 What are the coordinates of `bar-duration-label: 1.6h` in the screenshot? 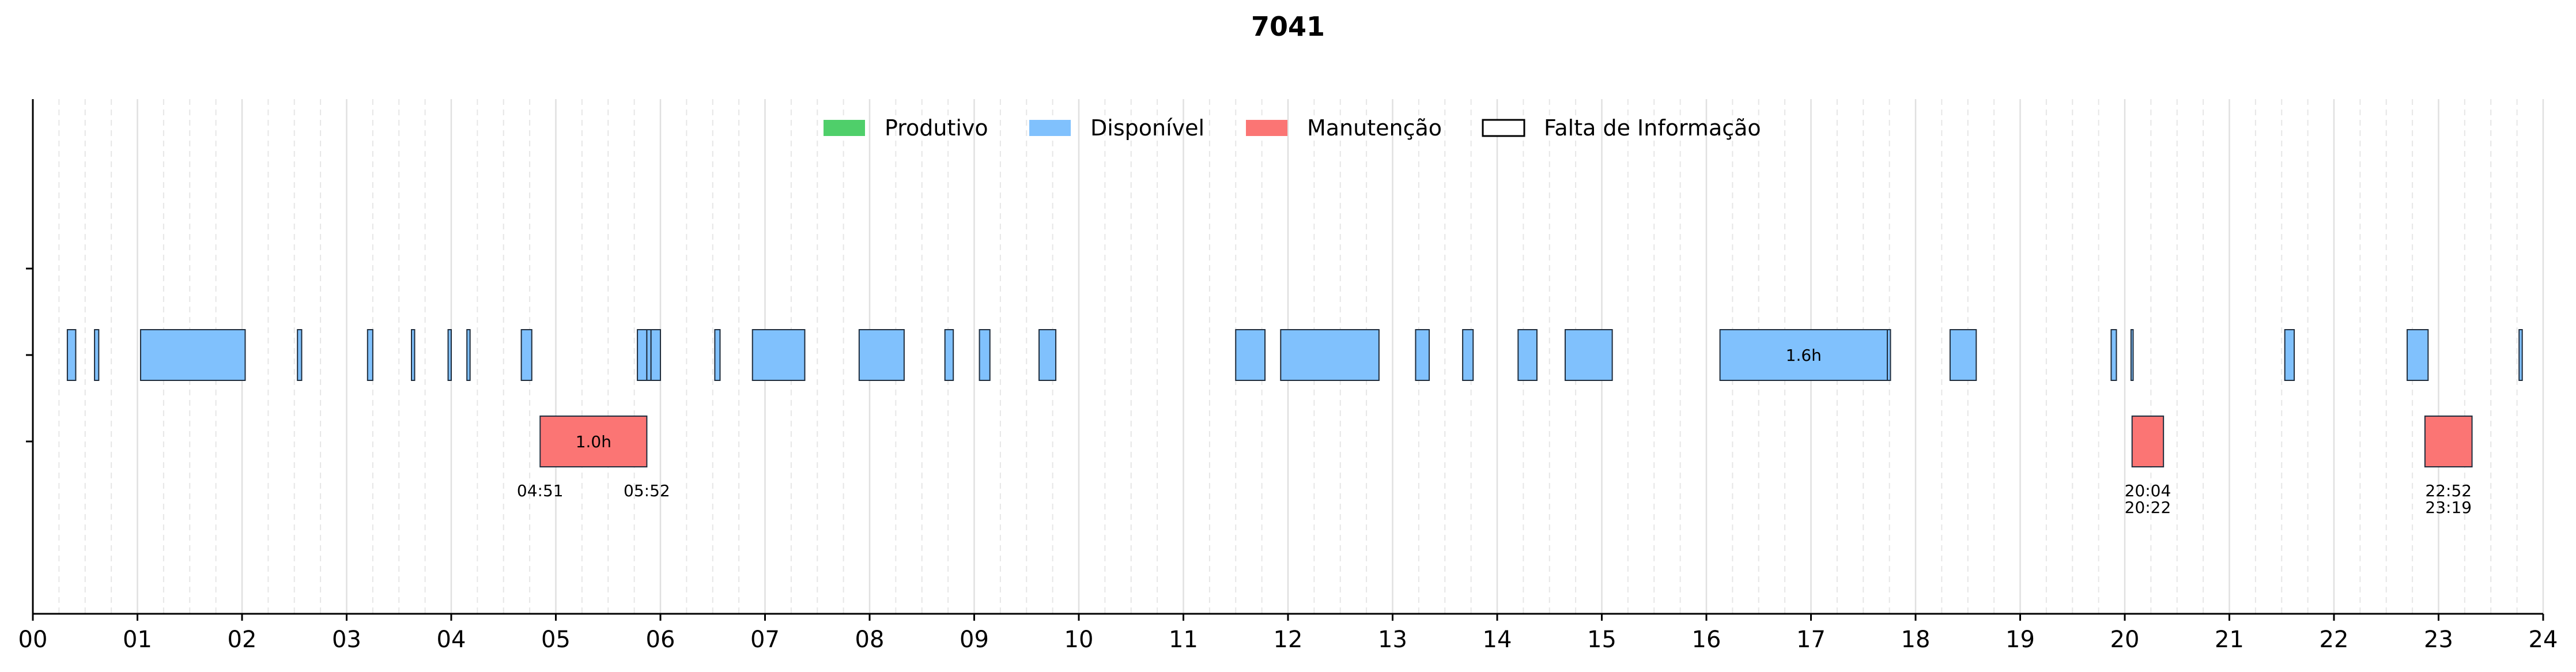 It's located at (1804, 356).